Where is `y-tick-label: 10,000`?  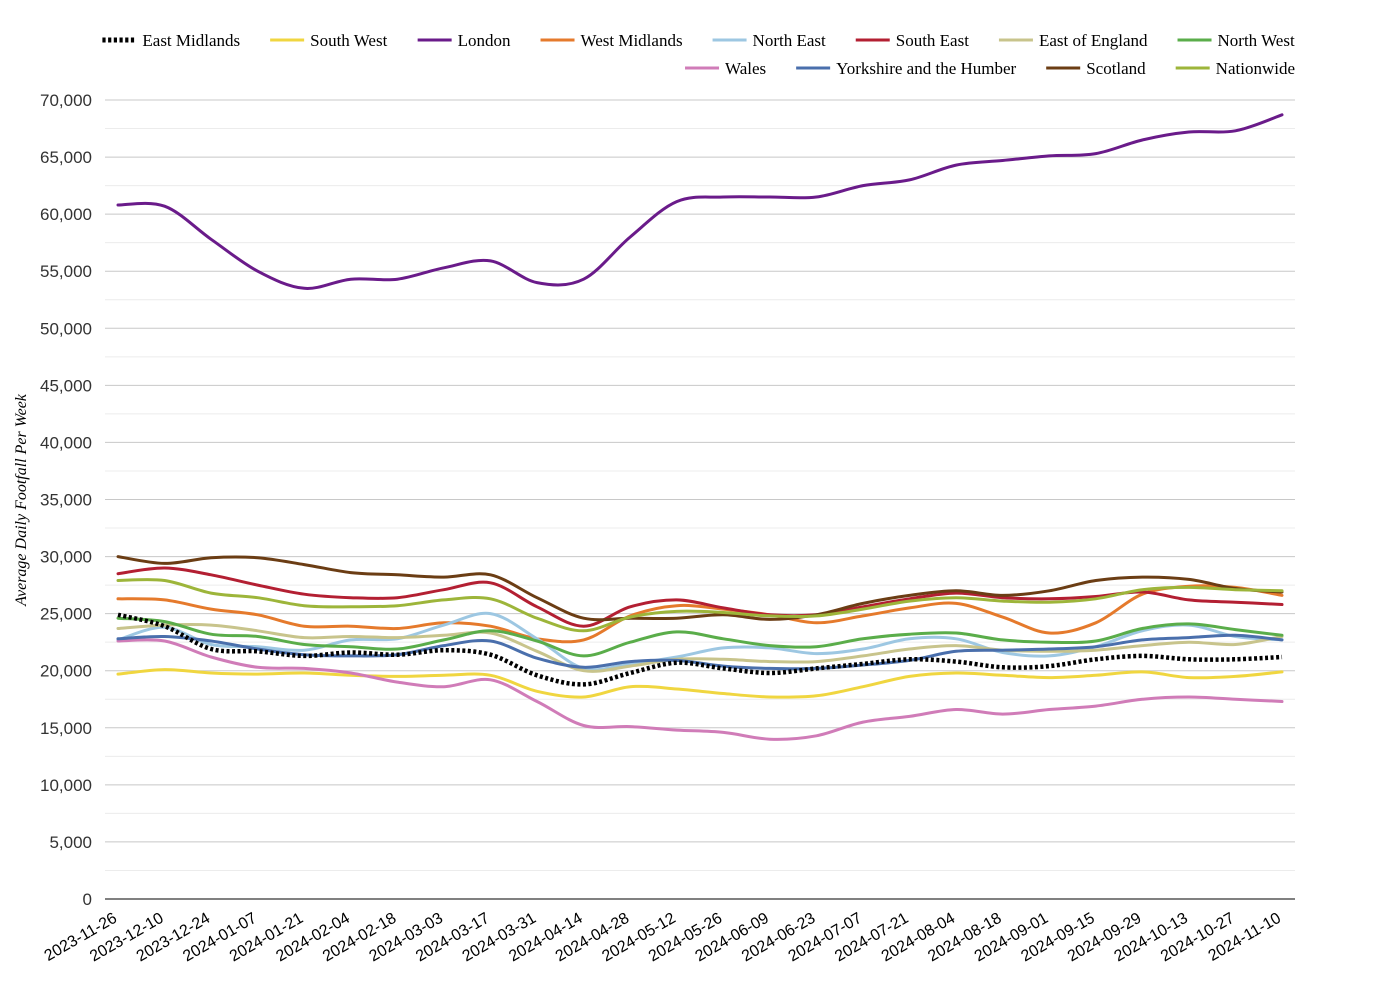 y-tick-label: 10,000 is located at coordinates (66, 785).